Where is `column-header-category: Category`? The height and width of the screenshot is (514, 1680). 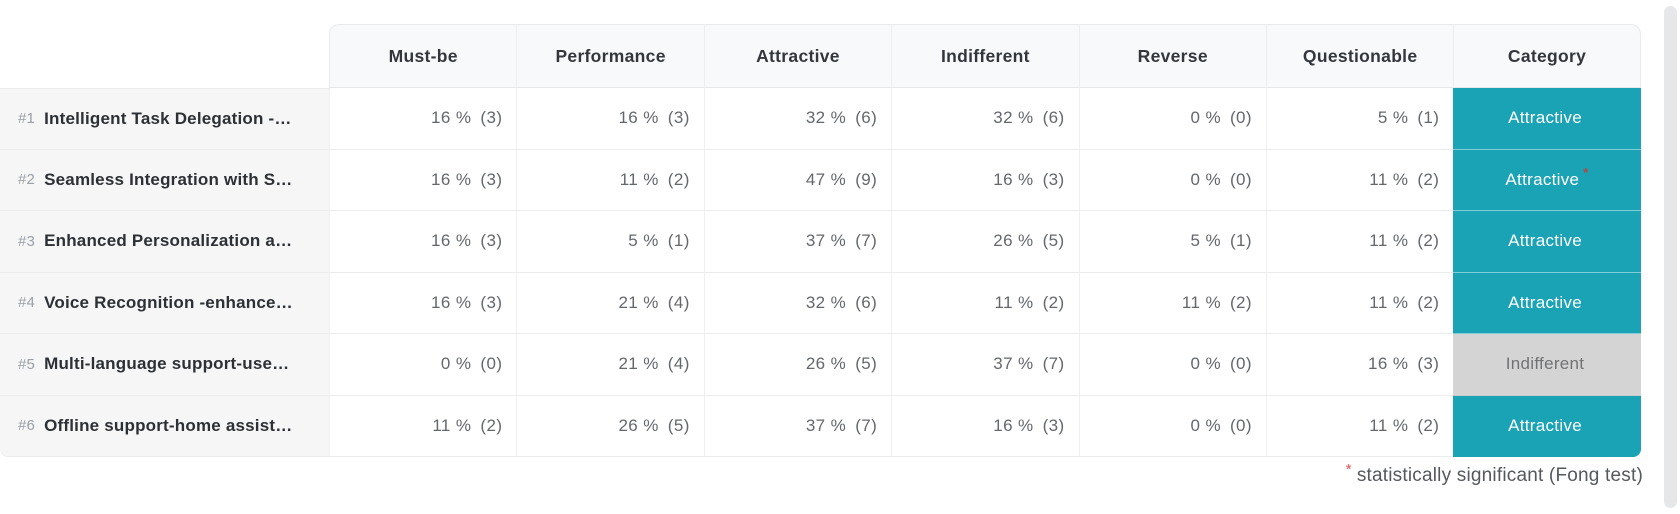
column-header-category: Category is located at coordinates (1547, 56).